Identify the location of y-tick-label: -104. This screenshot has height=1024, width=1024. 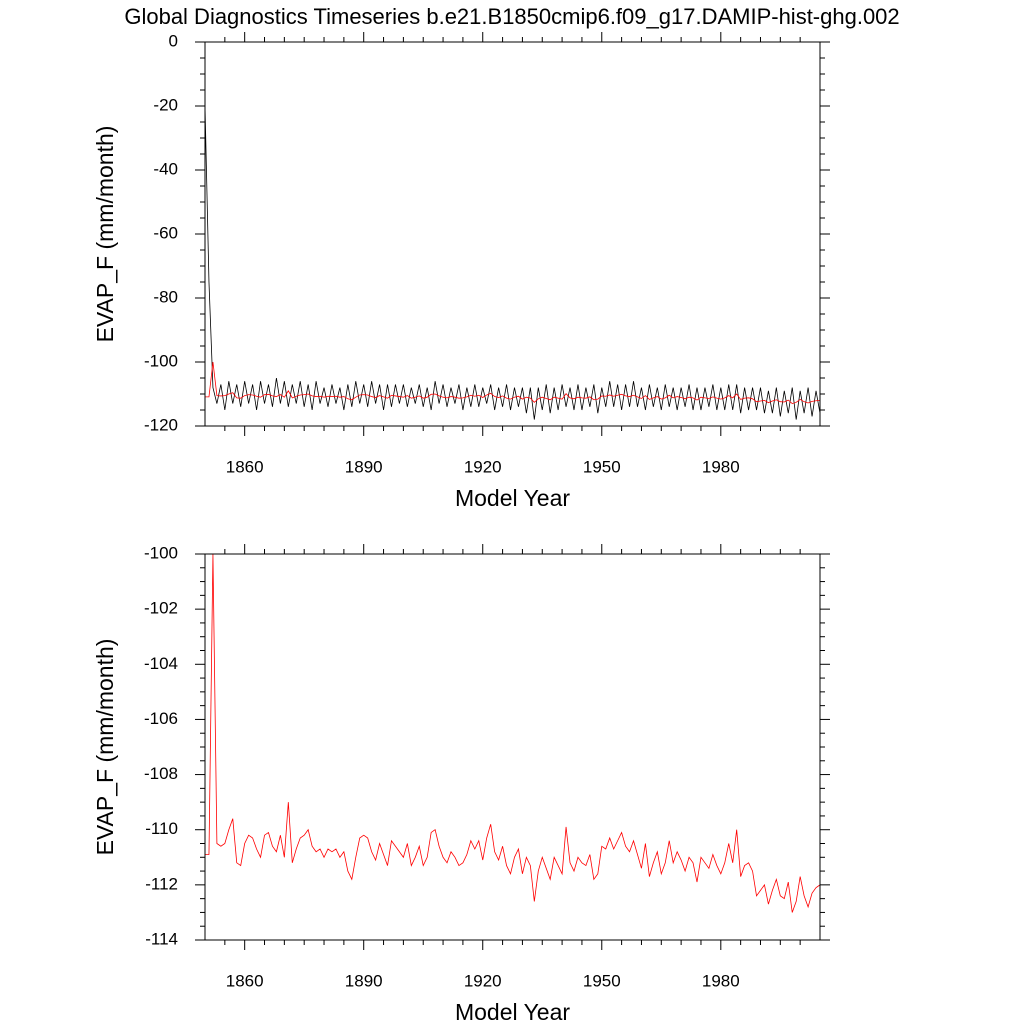
(161, 663).